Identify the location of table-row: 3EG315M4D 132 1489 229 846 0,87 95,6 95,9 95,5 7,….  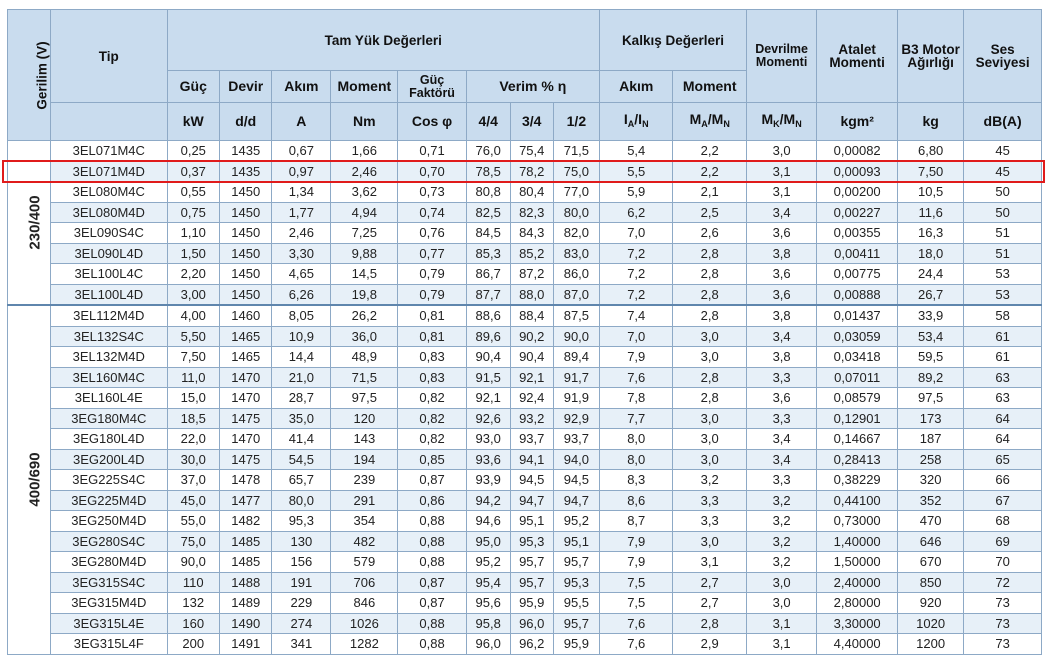
(525, 603).